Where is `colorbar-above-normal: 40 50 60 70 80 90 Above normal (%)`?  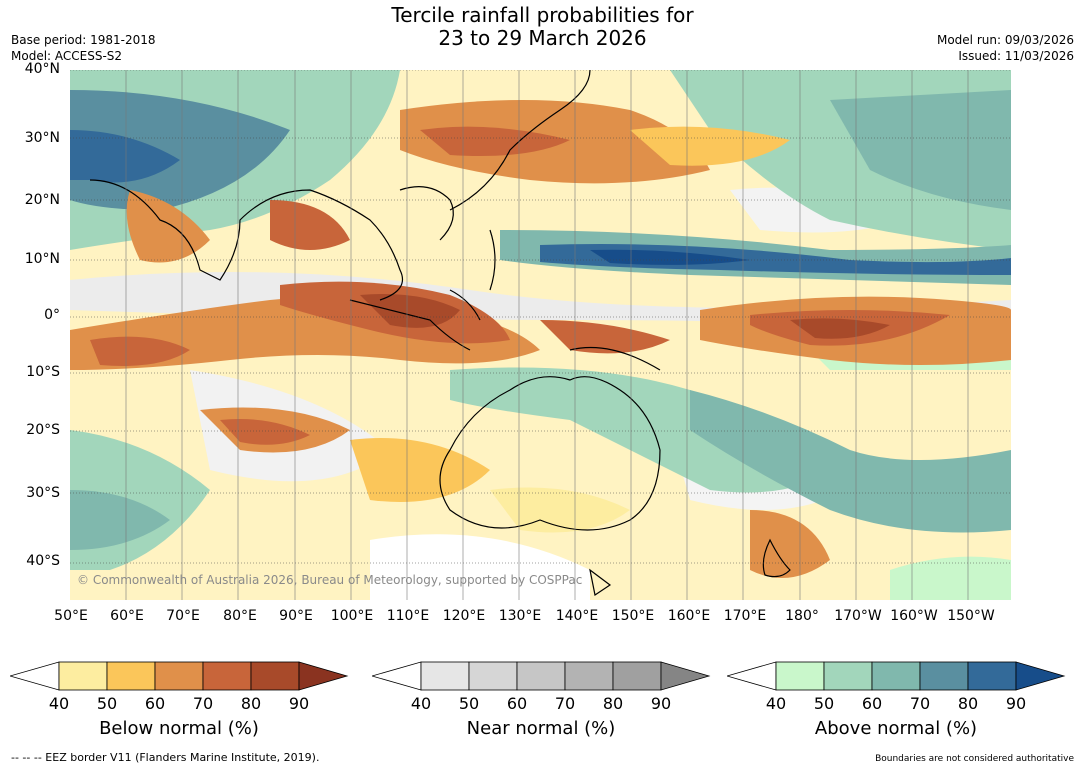
colorbar-above-normal: 40 50 60 70 80 90 Above normal (%) is located at coordinates (896, 705).